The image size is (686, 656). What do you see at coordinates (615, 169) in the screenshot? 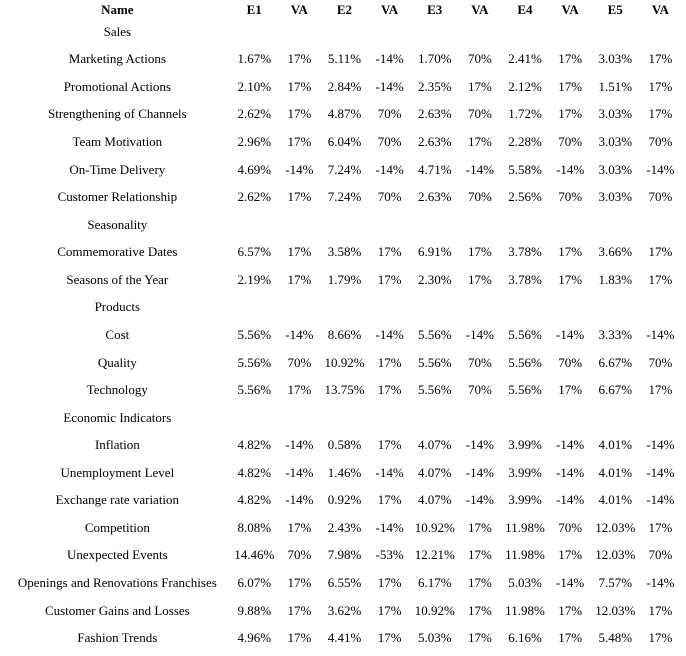
I see `value-cell: 3.03%` at bounding box center [615, 169].